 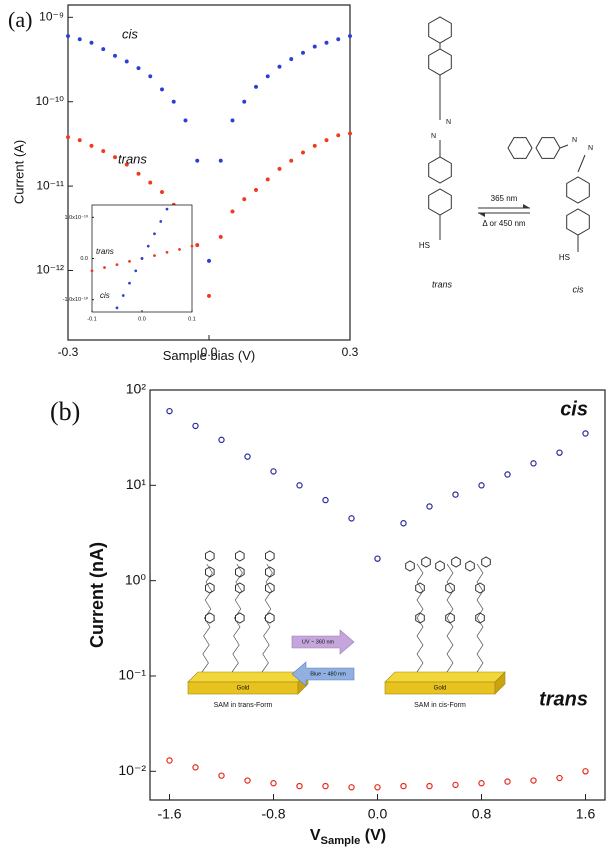 I want to click on sam-caption: SAM in trans-Form, so click(x=243, y=705).